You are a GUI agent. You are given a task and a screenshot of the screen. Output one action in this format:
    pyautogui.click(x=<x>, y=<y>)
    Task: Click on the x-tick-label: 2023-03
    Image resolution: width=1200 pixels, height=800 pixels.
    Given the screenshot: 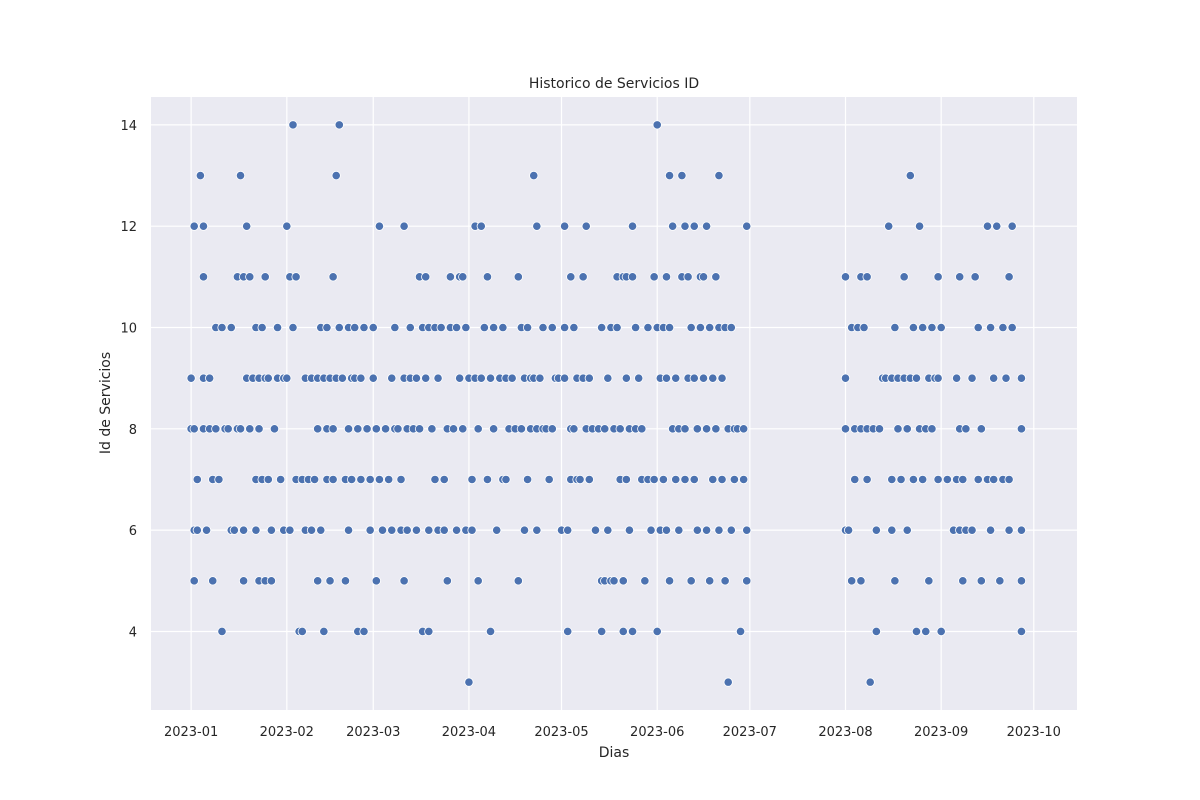 What is the action you would take?
    pyautogui.click(x=373, y=732)
    